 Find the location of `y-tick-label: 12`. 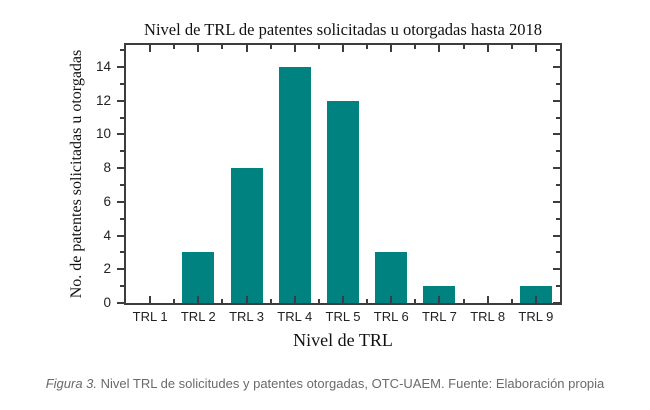

y-tick-label: 12 is located at coordinates (103, 100).